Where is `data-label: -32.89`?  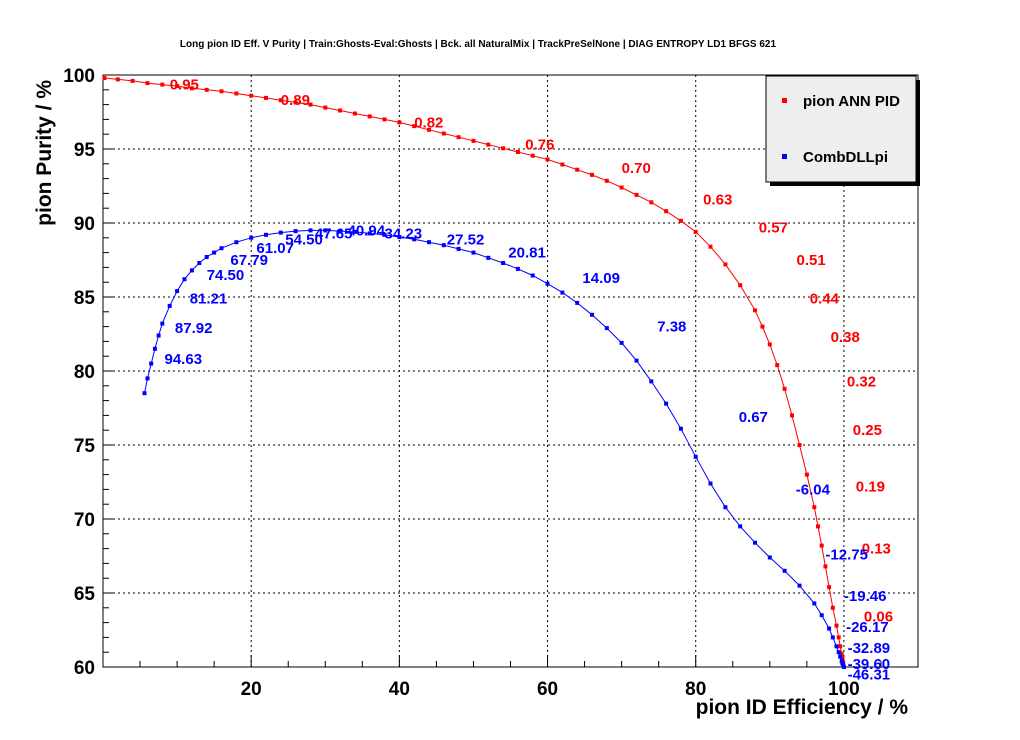 data-label: -32.89 is located at coordinates (869, 648).